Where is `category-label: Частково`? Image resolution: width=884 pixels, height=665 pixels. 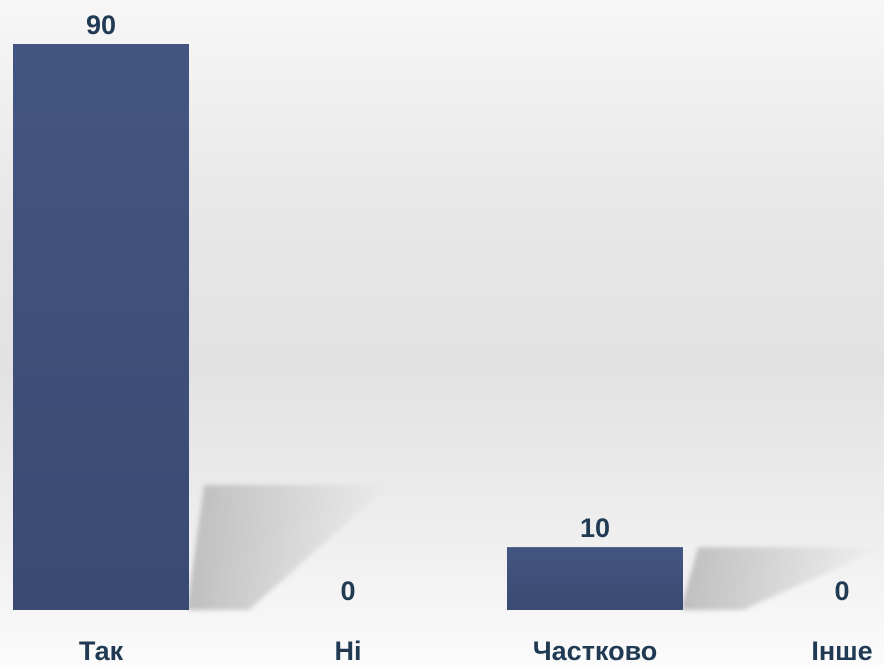 category-label: Частково is located at coordinates (595, 650).